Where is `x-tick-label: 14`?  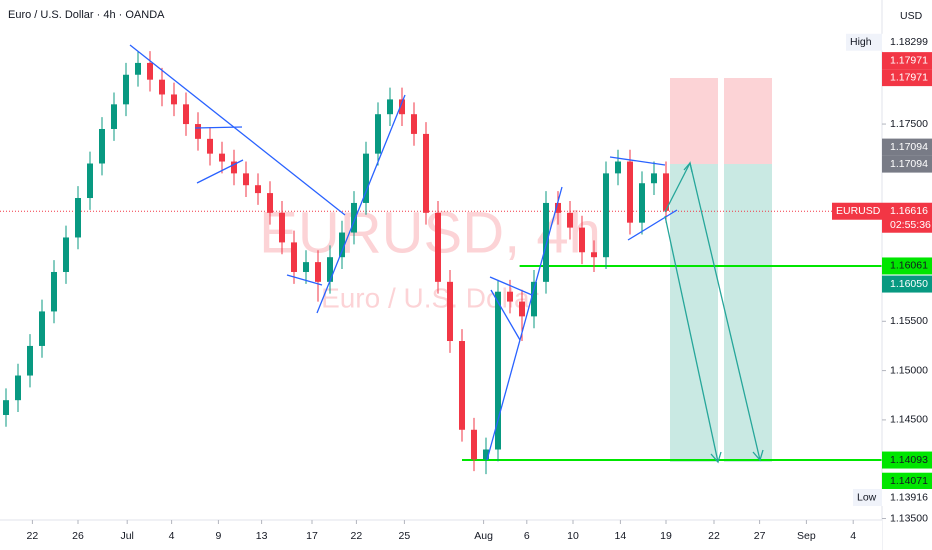
x-tick-label: 14 is located at coordinates (621, 536).